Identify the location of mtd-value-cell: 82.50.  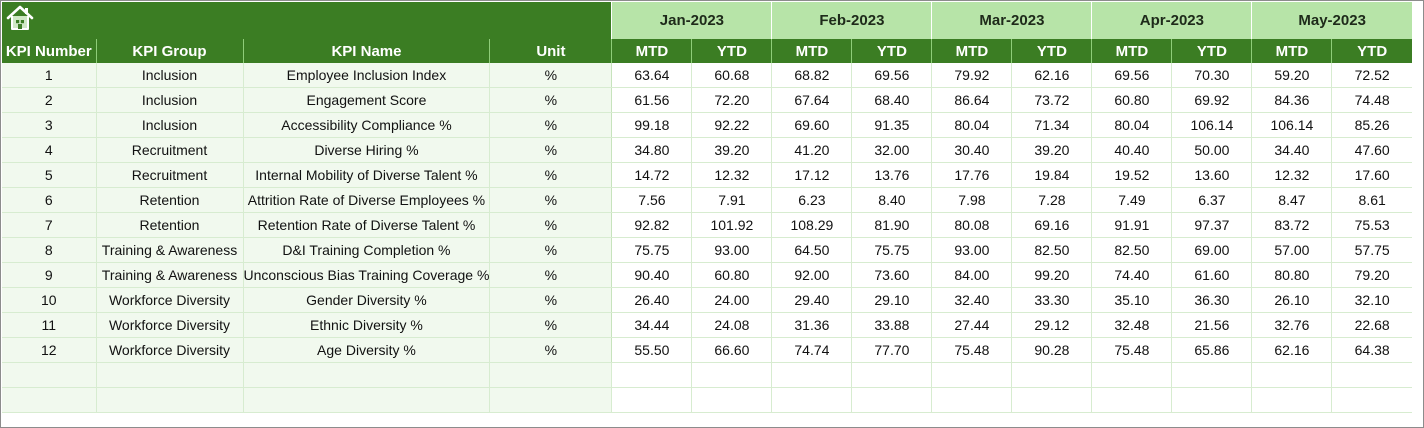
(1131, 250).